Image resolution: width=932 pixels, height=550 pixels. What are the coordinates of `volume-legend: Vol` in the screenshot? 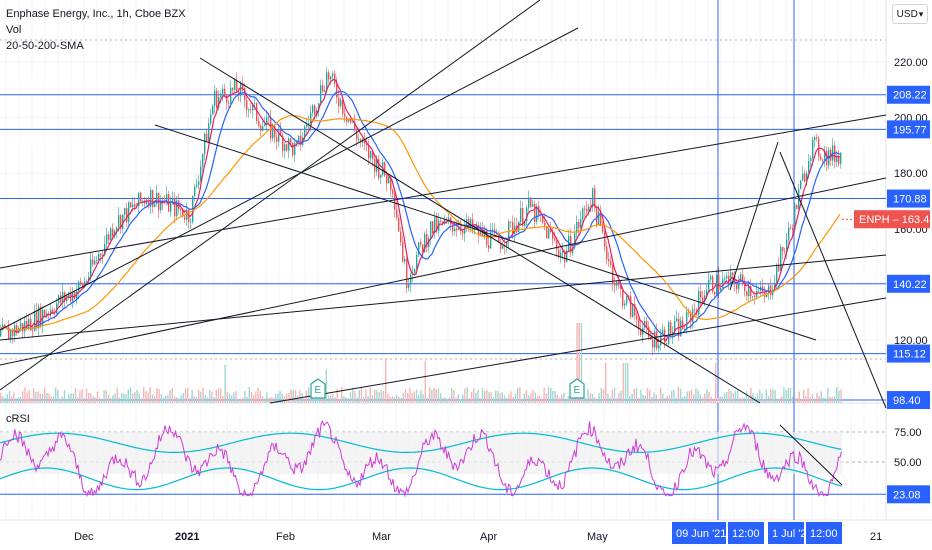 It's located at (14, 30).